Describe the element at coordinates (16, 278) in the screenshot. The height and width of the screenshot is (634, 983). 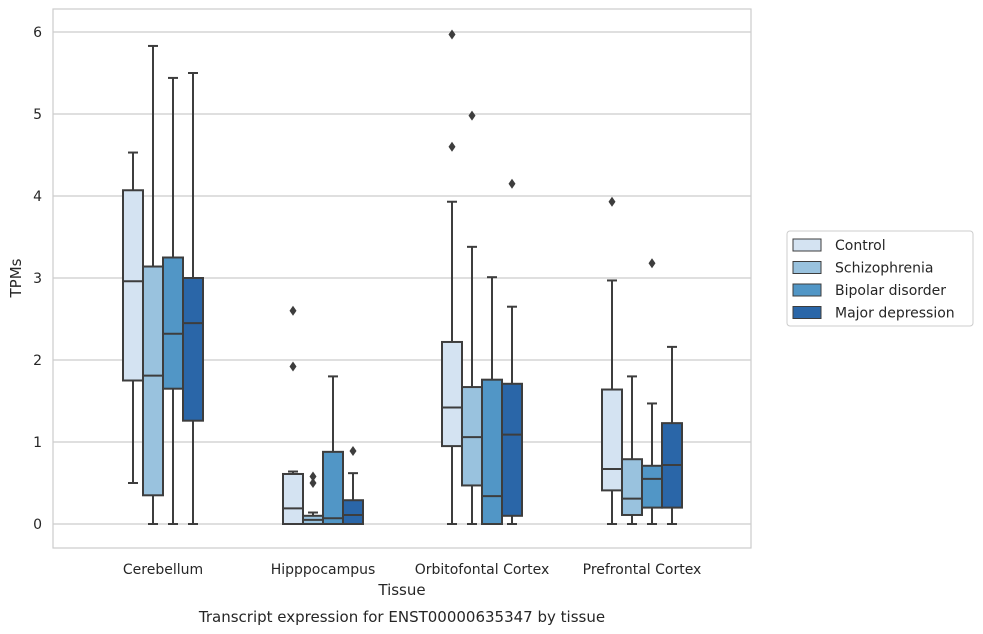
I see `y-axis-label: TPMs` at that location.